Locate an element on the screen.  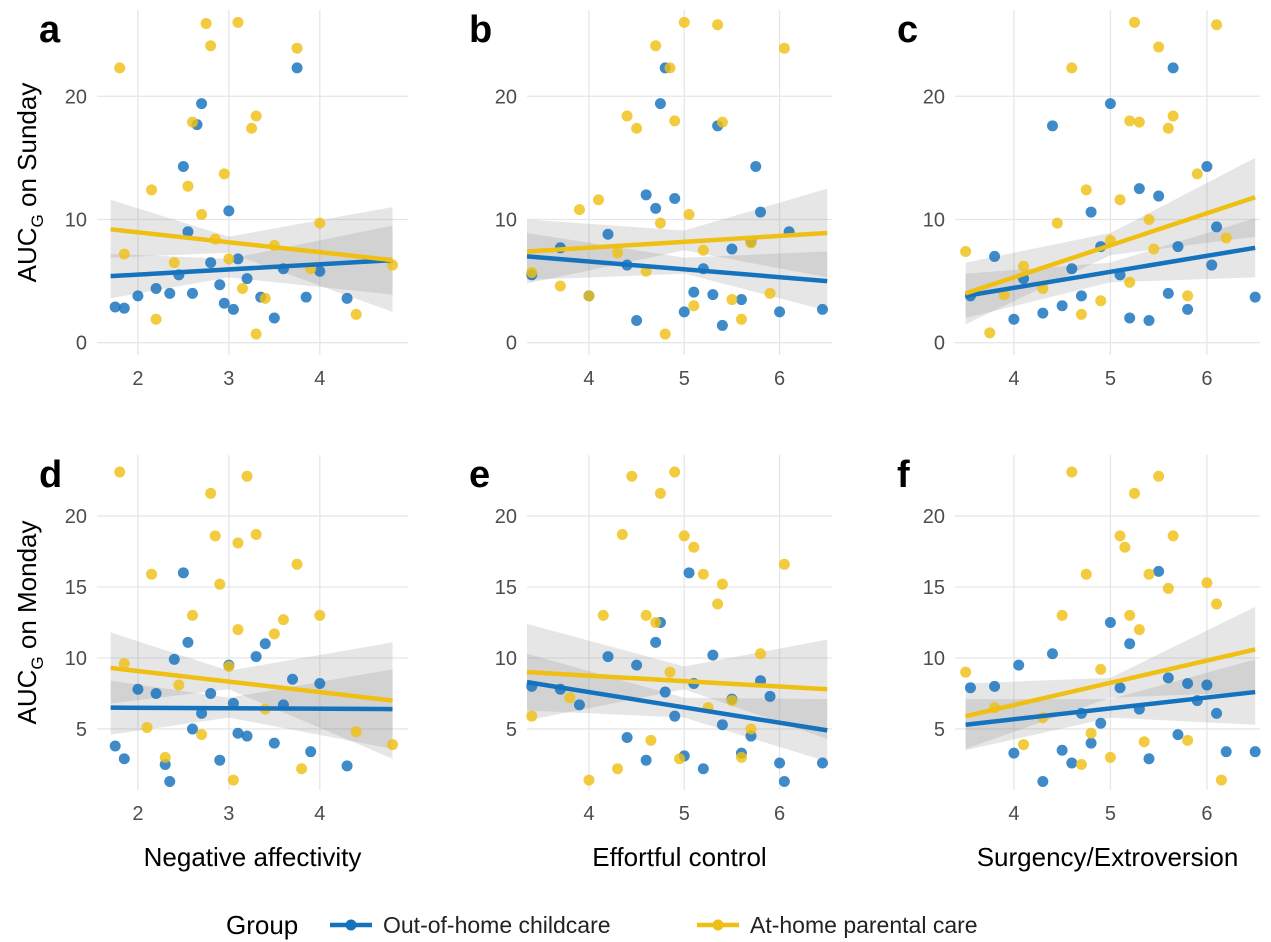
x-axis-label: Negative affectivity is located at coordinates (253, 857).